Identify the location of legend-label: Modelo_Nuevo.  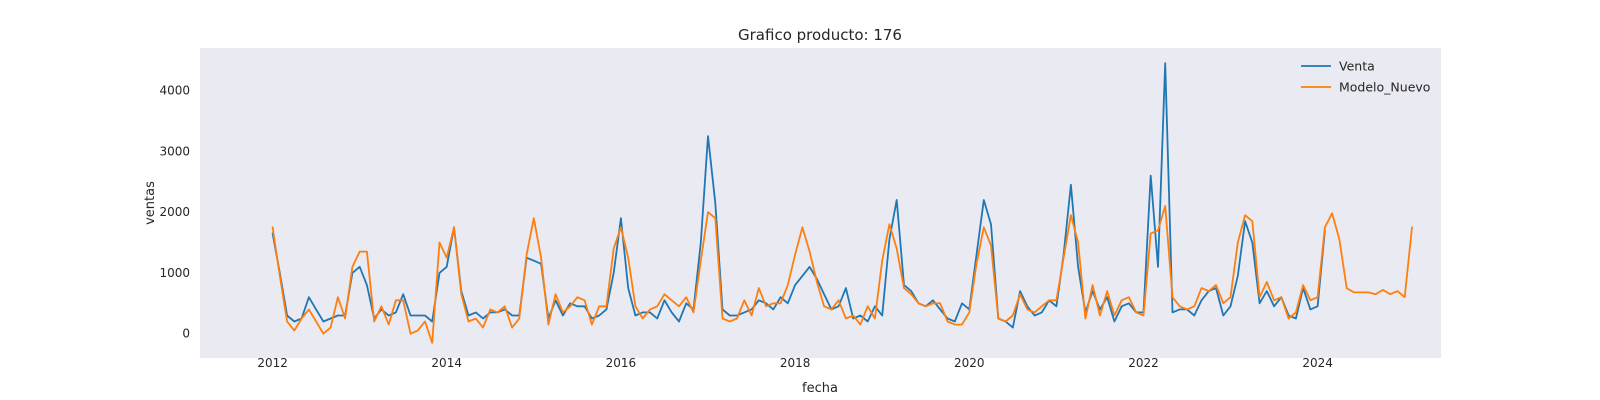
(1384, 87).